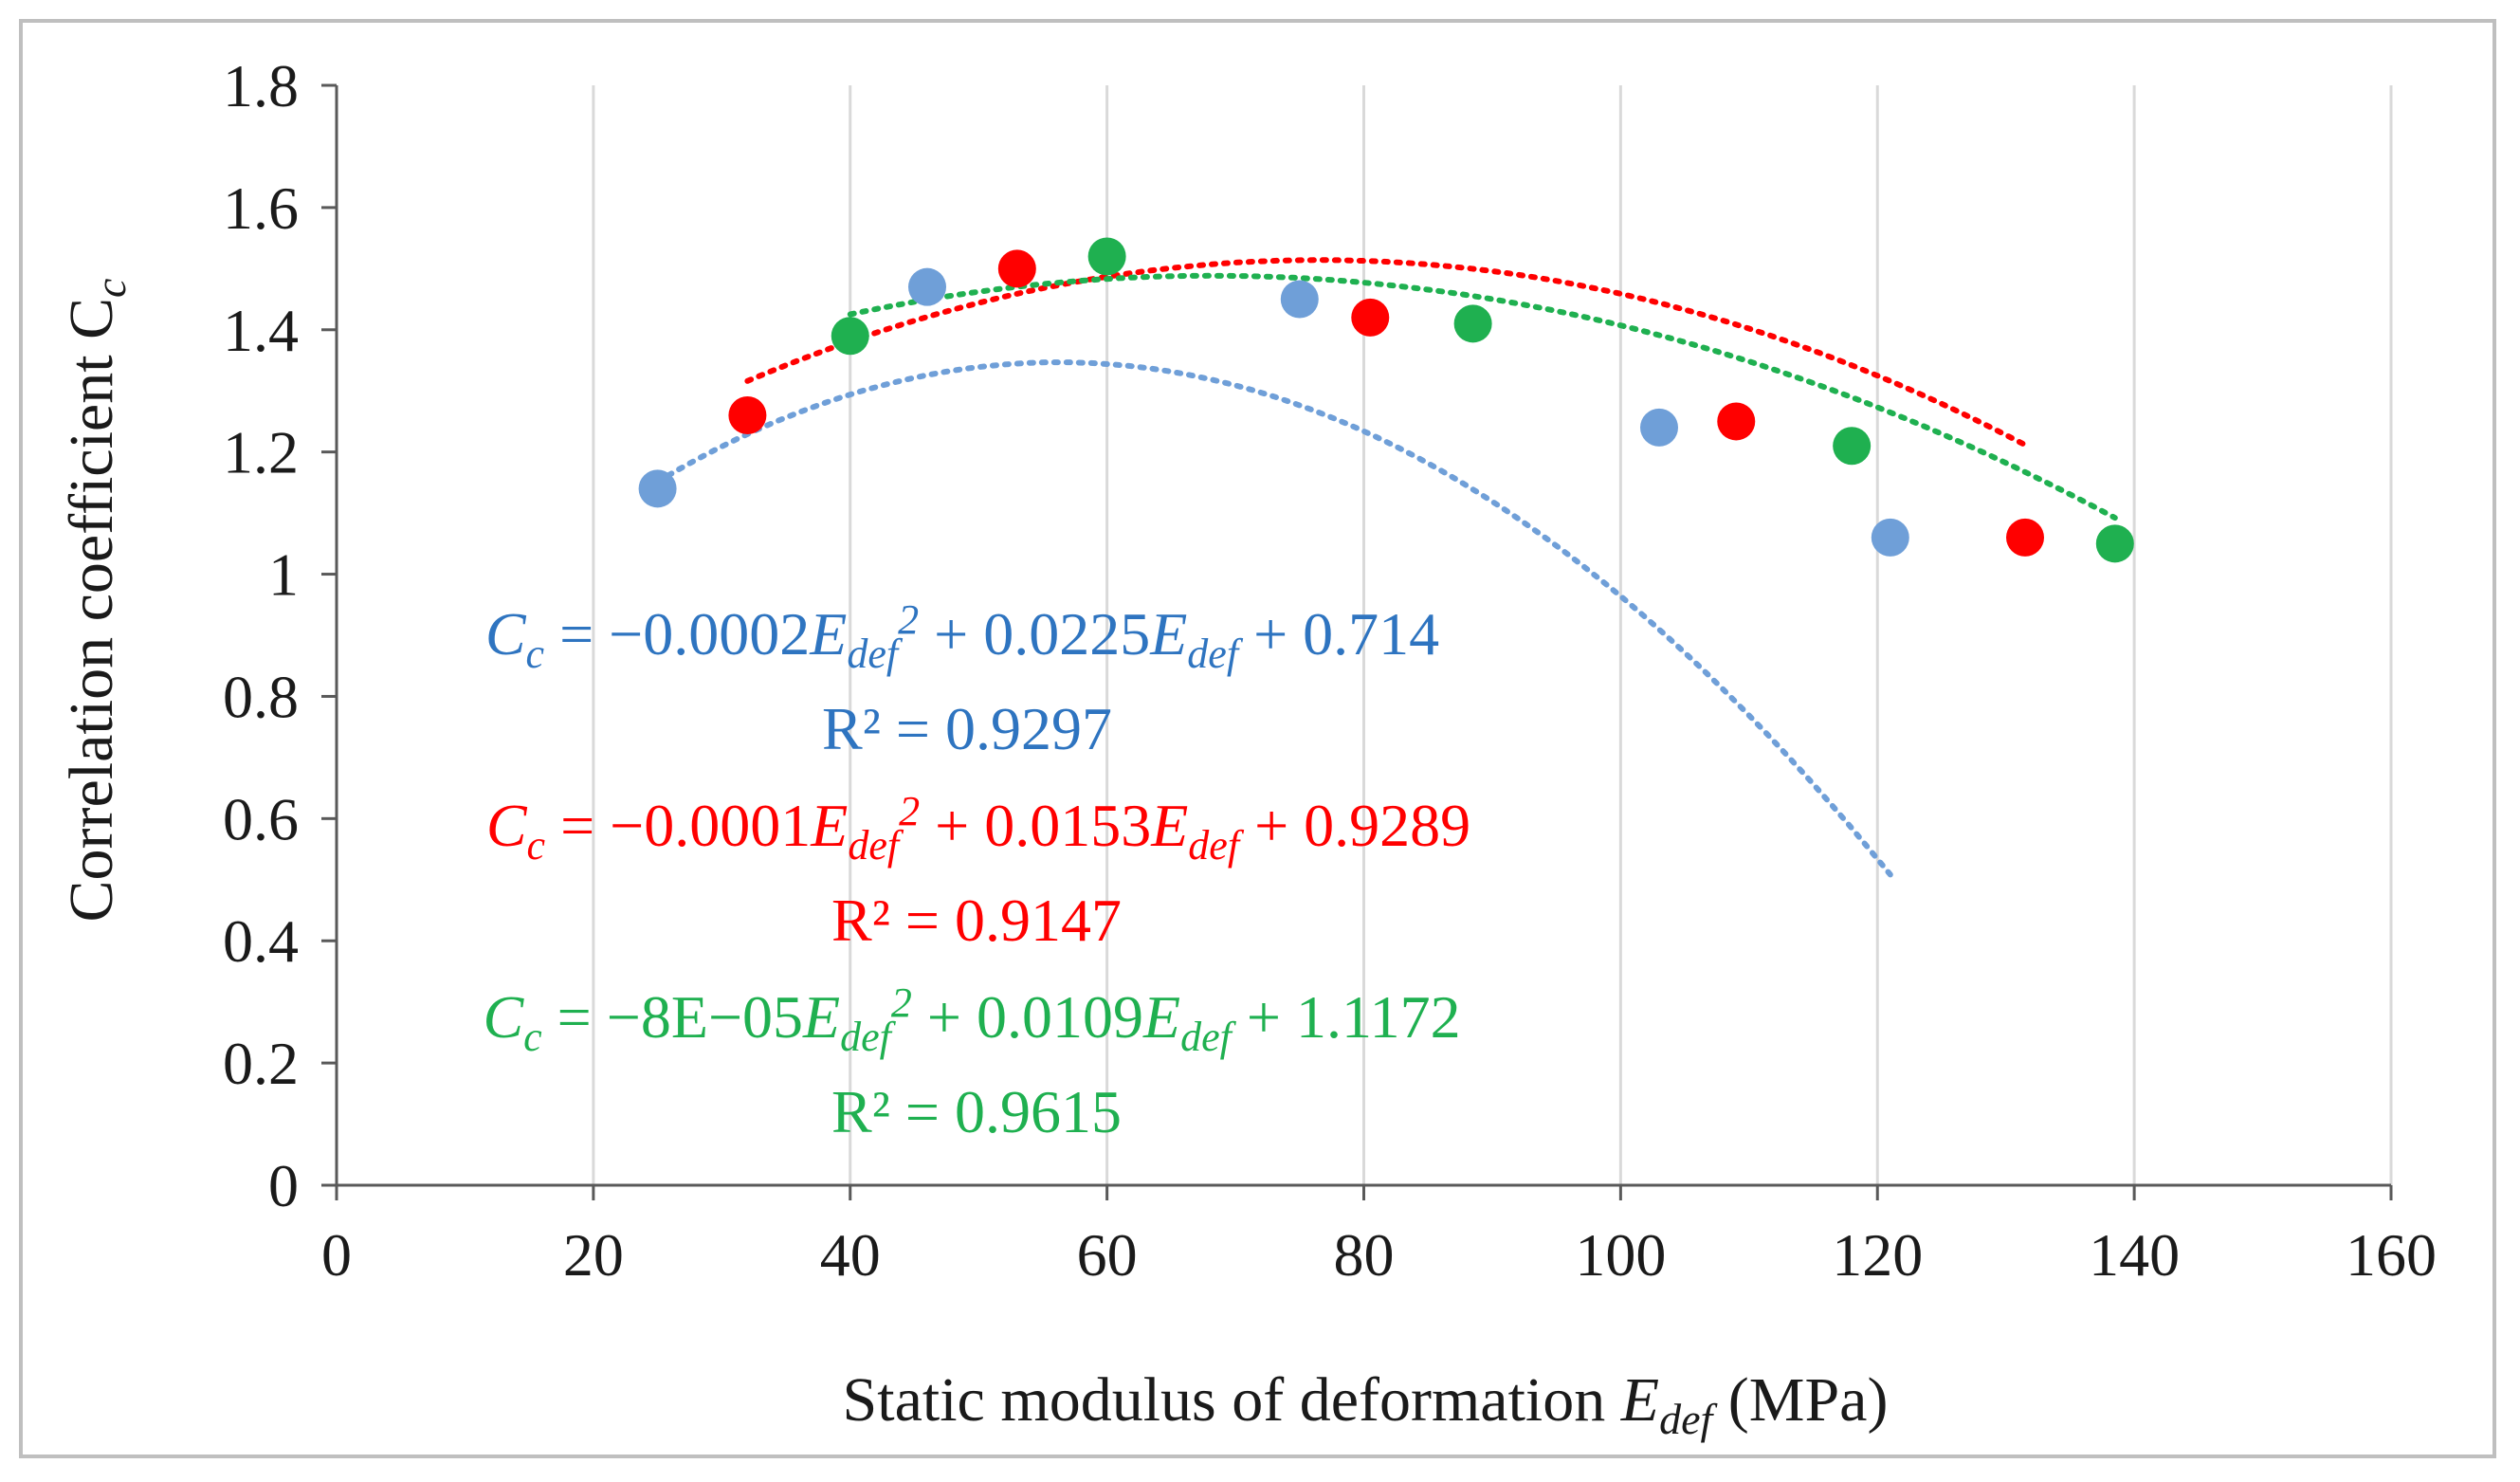  I want to click on x-tick-label: 0, so click(337, 1255).